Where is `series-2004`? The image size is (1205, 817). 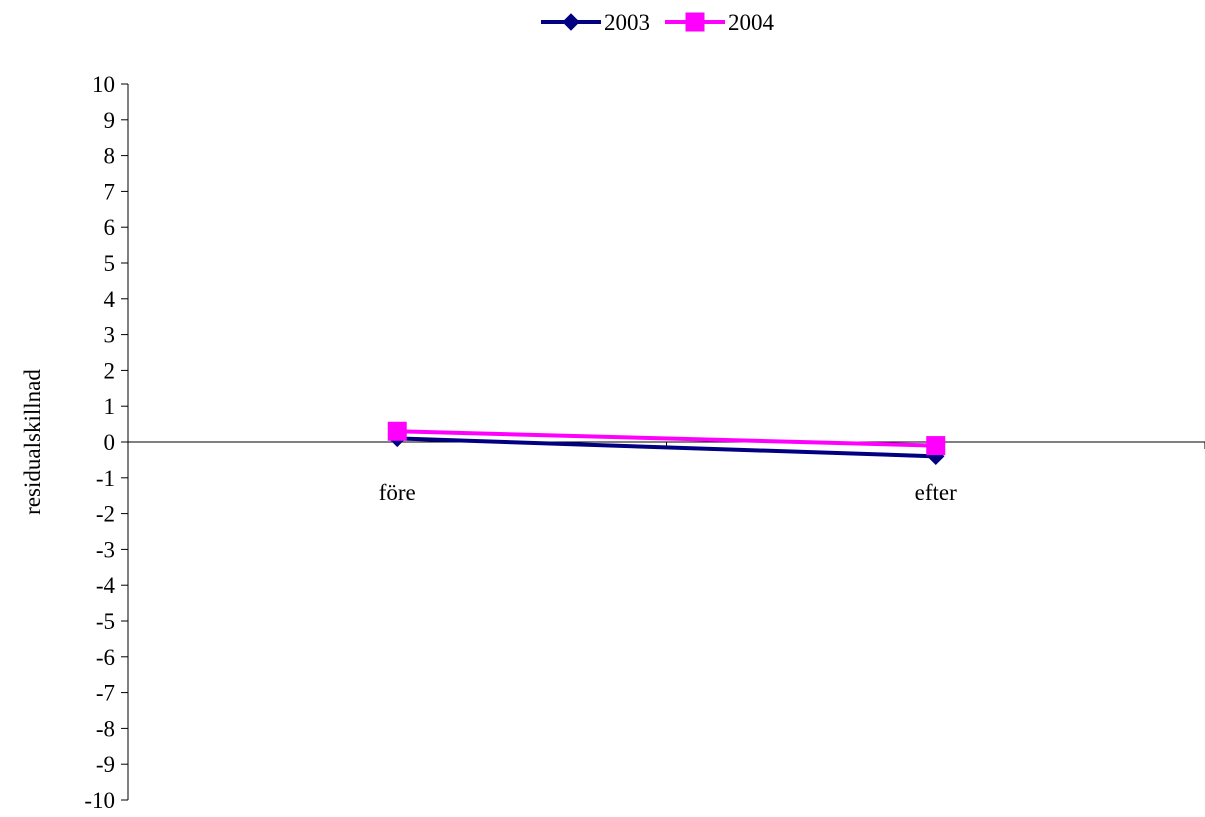 series-2004 is located at coordinates (666, 438).